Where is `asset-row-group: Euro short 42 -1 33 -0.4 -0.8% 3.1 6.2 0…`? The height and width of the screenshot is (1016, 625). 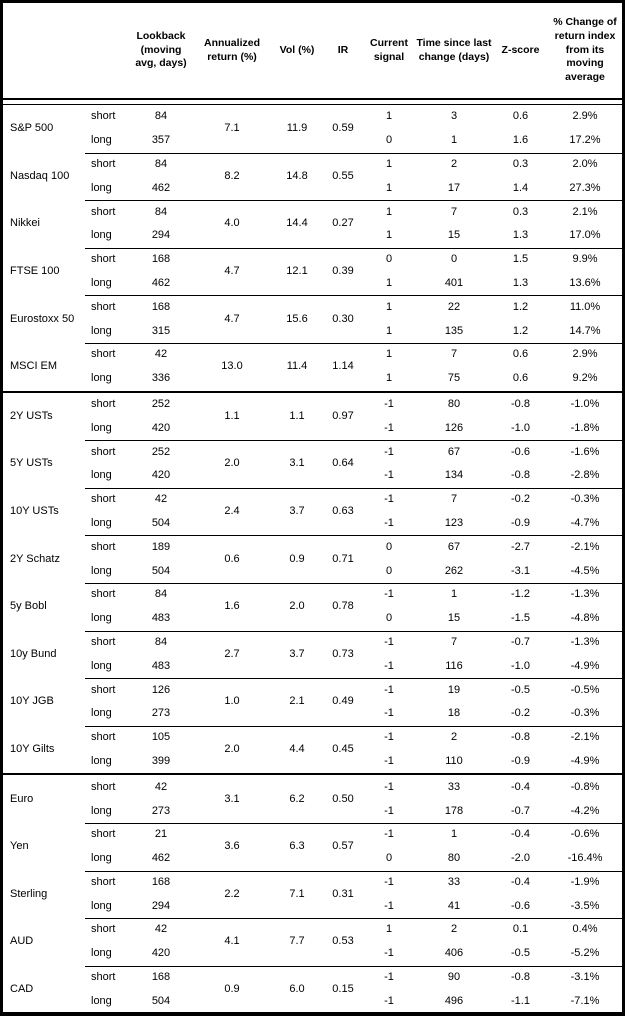 asset-row-group: Euro short 42 -1 33 -0.4 -0.8% 3.1 6.2 0… is located at coordinates (312, 799).